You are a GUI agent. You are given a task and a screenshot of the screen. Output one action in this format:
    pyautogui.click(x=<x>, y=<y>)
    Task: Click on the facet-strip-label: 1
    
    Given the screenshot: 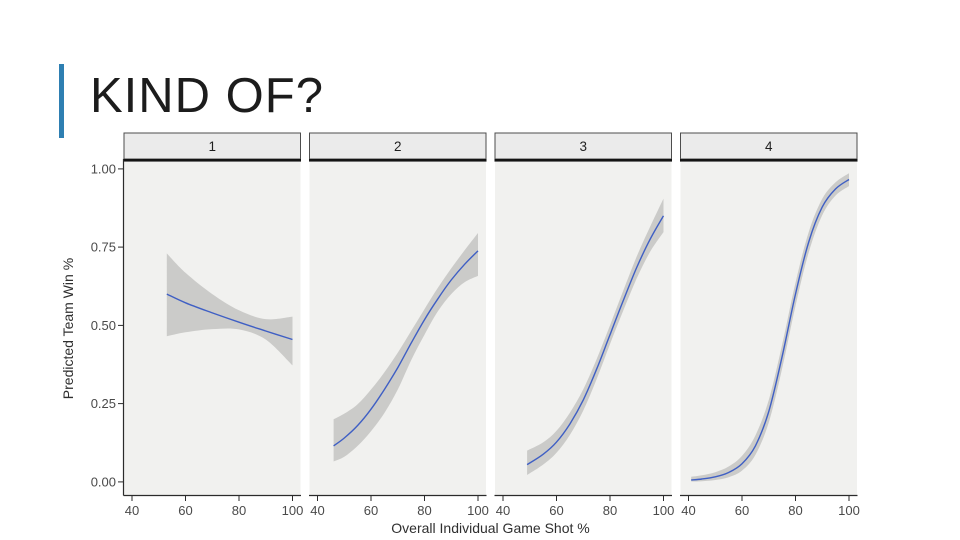 What is the action you would take?
    pyautogui.click(x=212, y=146)
    